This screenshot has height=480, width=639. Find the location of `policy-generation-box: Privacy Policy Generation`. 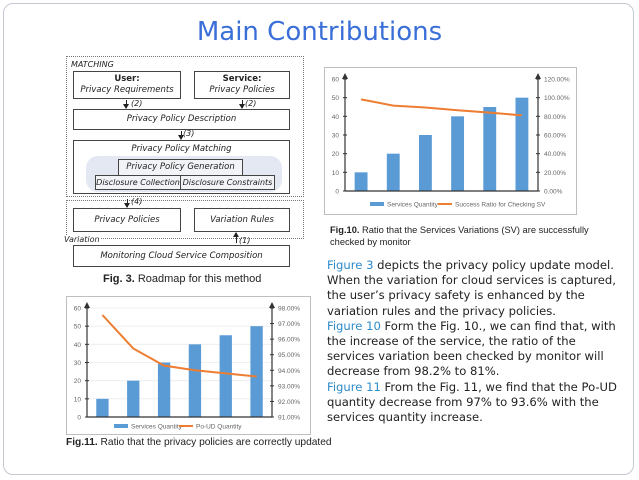

policy-generation-box: Privacy Policy Generation is located at coordinates (180, 167).